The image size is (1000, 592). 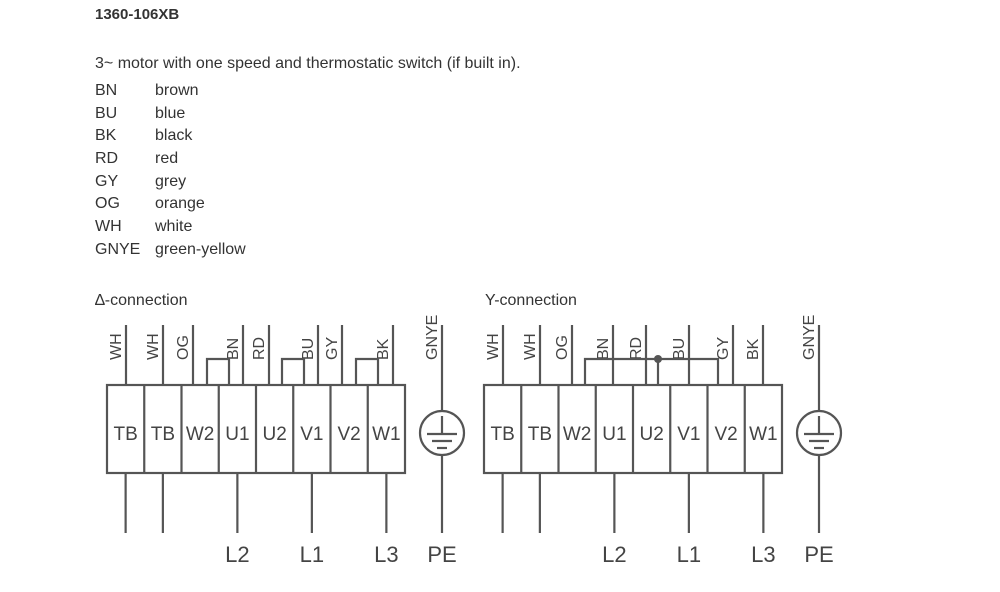 I want to click on legend-code: BK, so click(x=106, y=136).